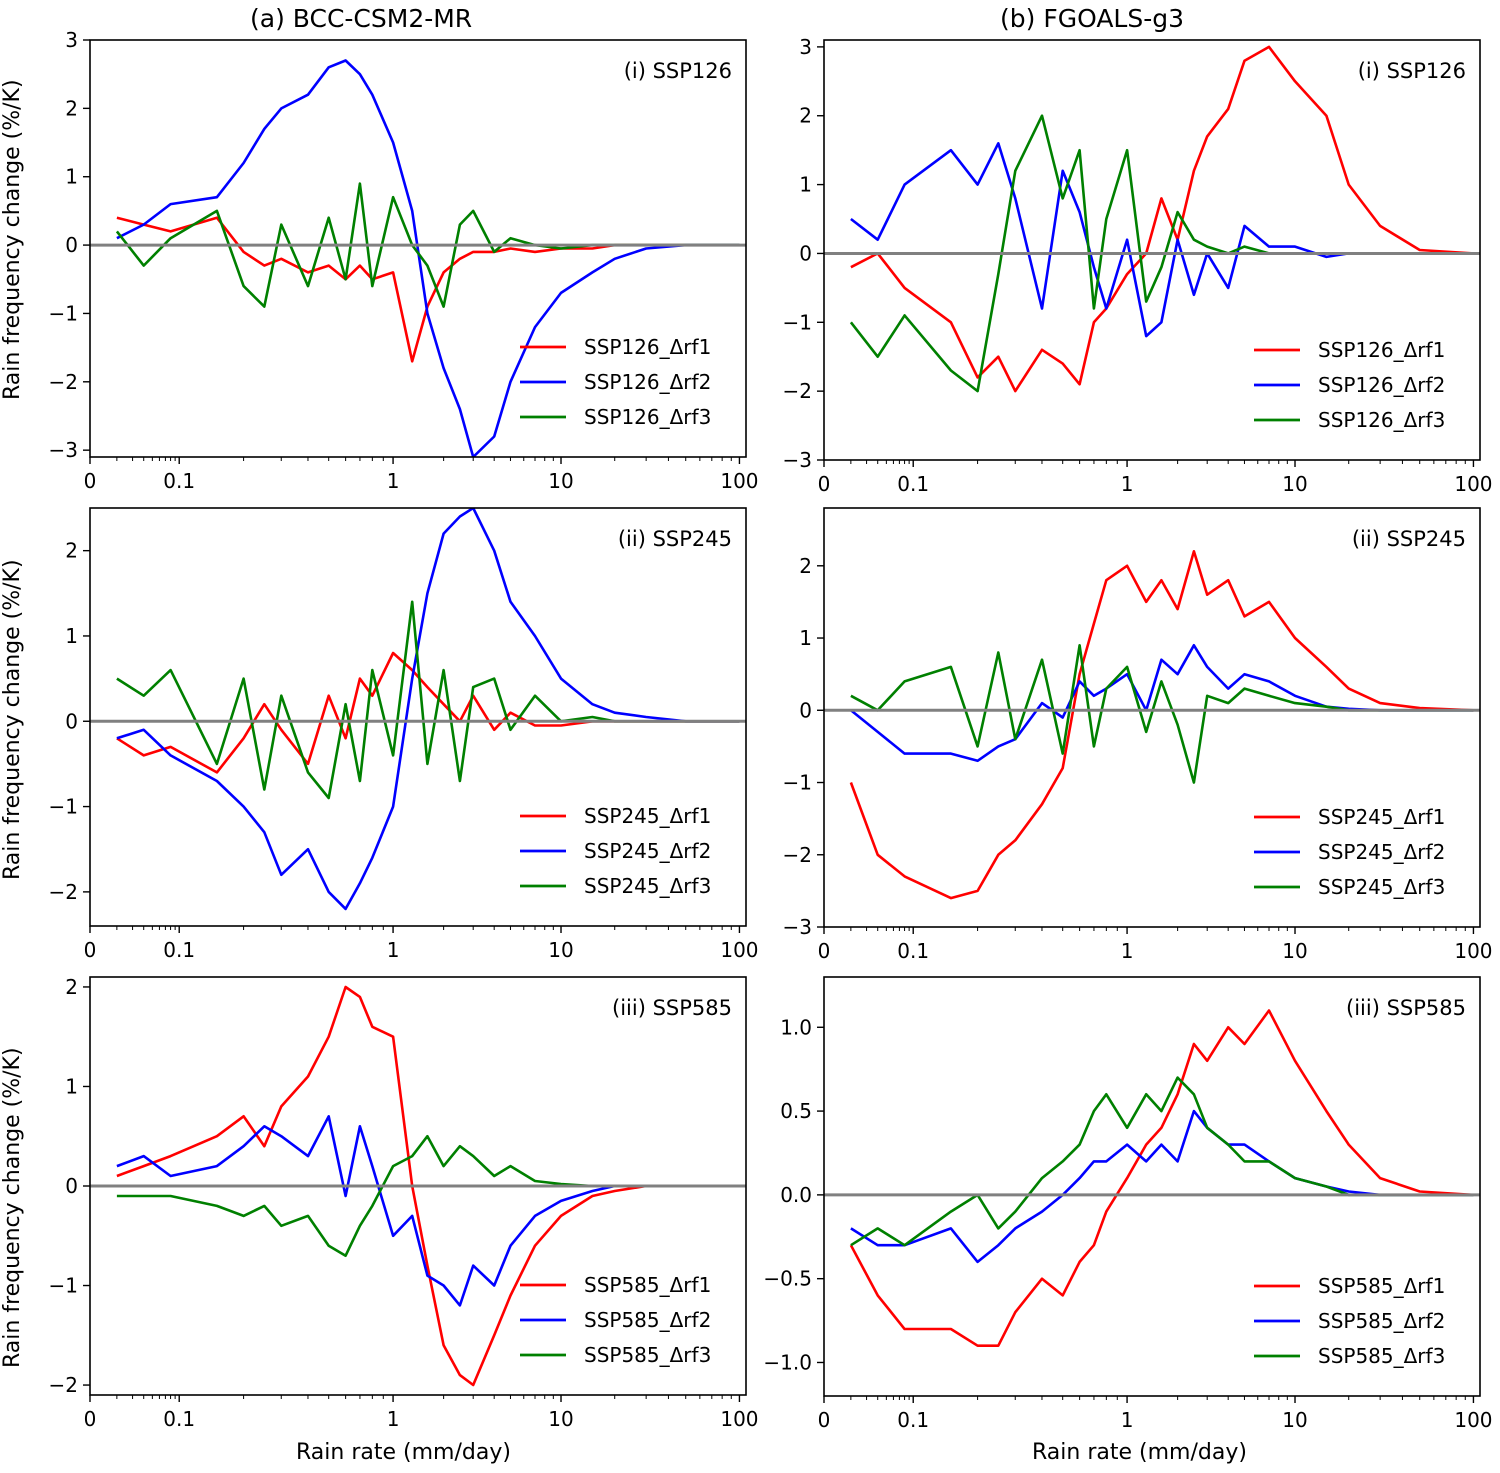 This screenshot has height=1473, width=1500. Describe the element at coordinates (787, 1279) in the screenshot. I see `y-tick-label: −0.5` at that location.